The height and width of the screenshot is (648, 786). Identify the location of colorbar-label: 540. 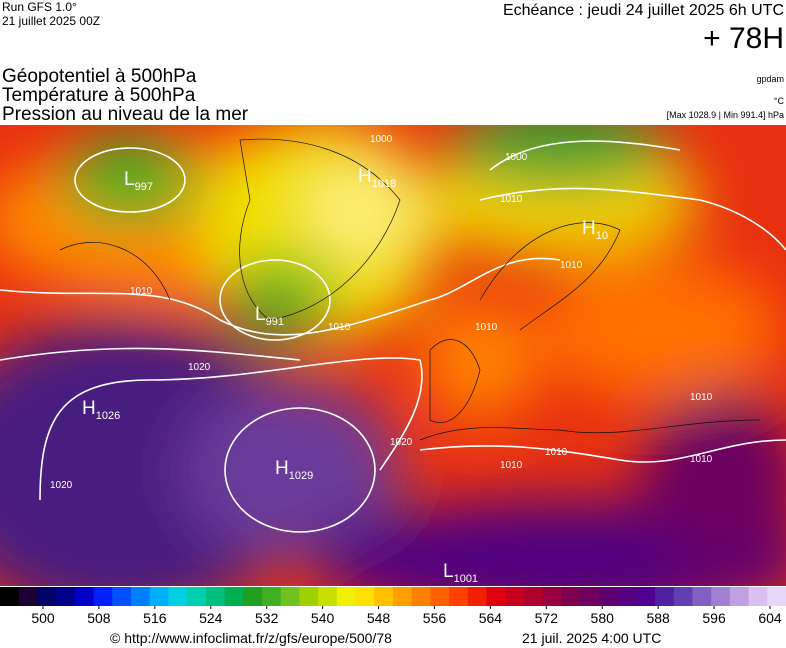
(323, 618).